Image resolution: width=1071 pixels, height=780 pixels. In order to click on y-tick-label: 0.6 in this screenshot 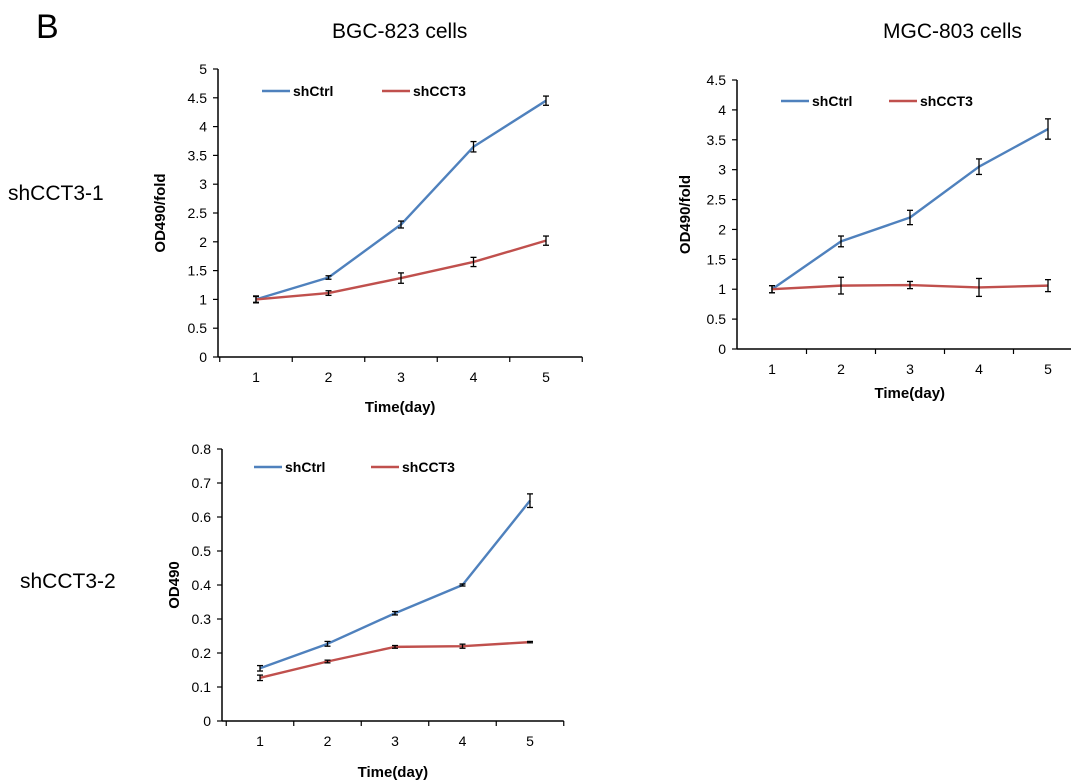, I will do `click(202, 517)`.